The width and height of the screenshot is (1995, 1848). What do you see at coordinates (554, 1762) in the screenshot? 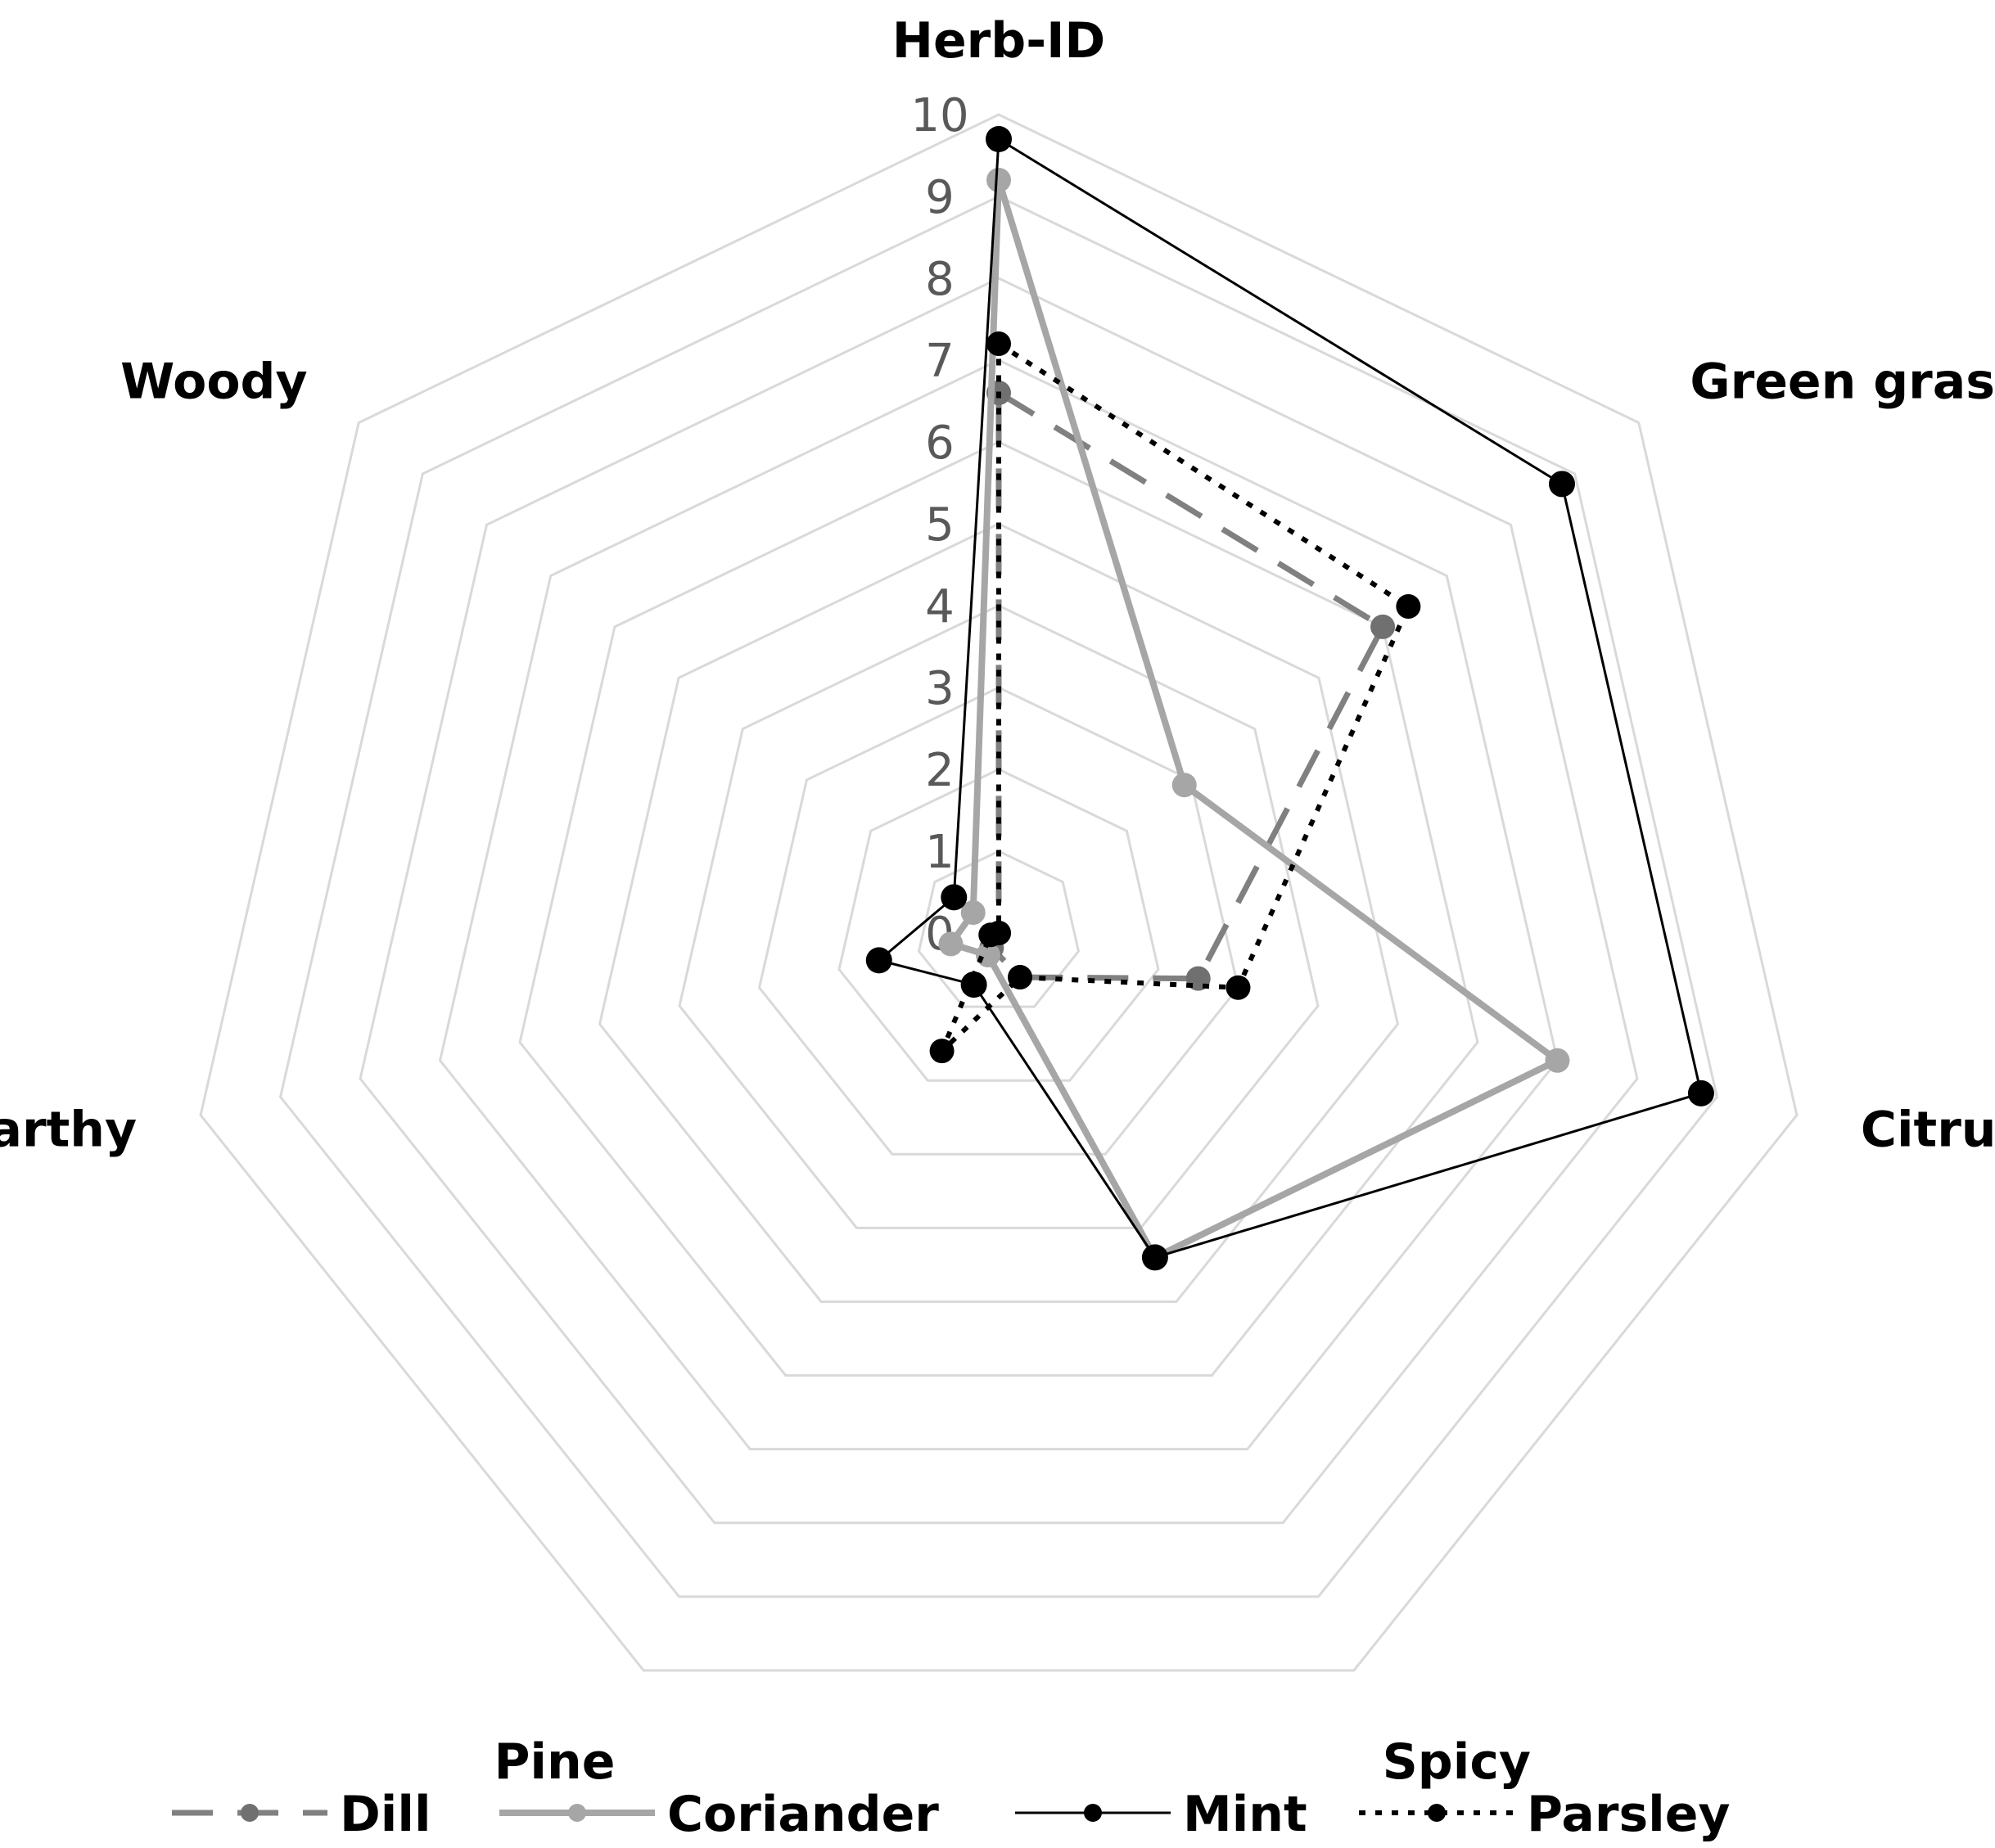
I see `axis-label: Pine` at bounding box center [554, 1762].